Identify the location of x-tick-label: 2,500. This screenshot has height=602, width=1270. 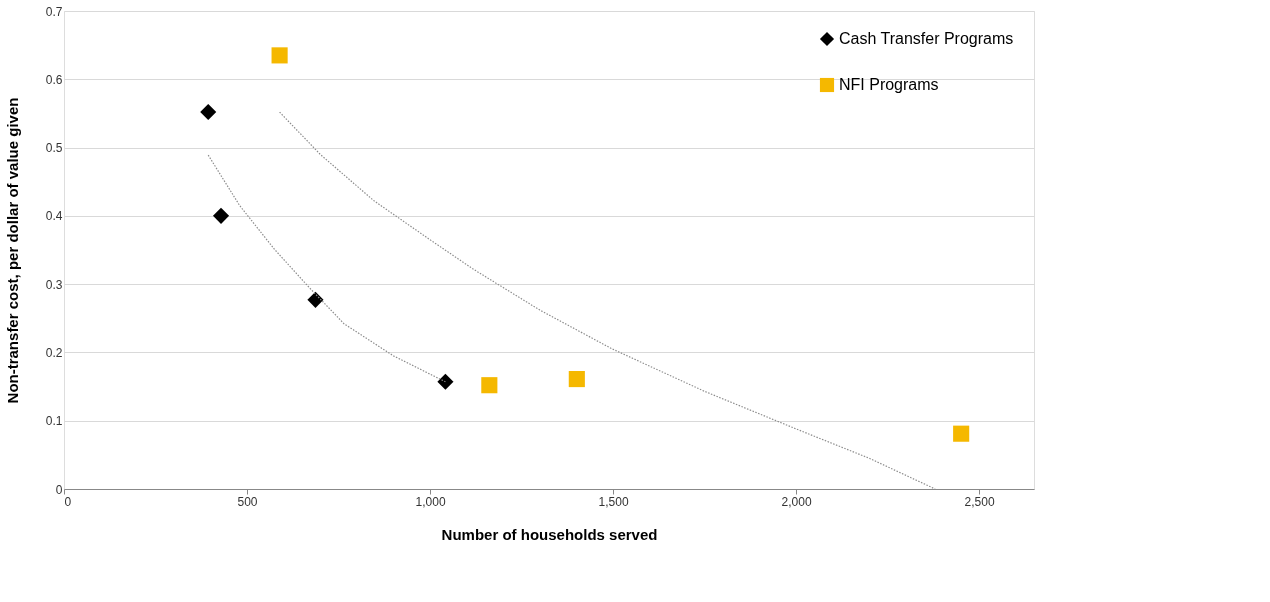
(979, 501).